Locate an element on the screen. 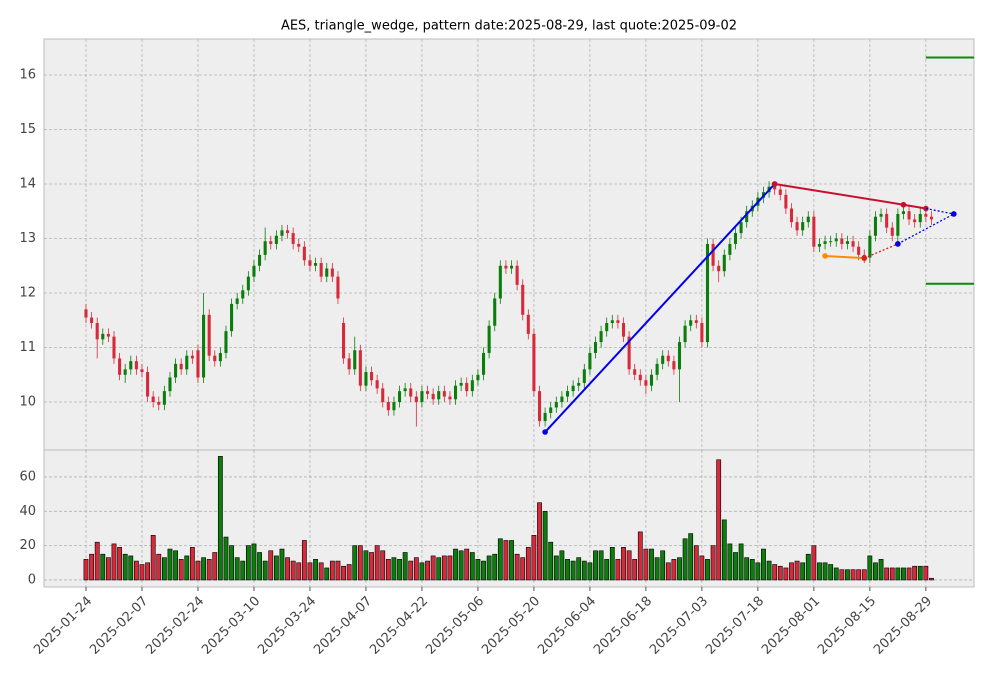 This screenshot has height=682, width=993. pattern-line is located at coordinates (926, 229).